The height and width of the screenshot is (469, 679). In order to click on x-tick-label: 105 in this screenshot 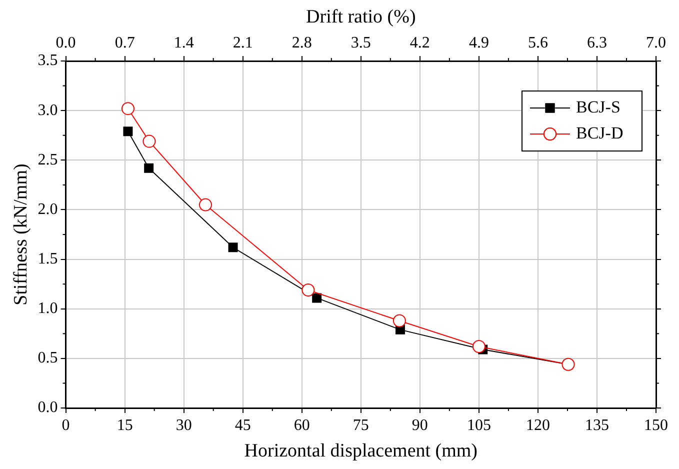, I will do `click(478, 425)`.